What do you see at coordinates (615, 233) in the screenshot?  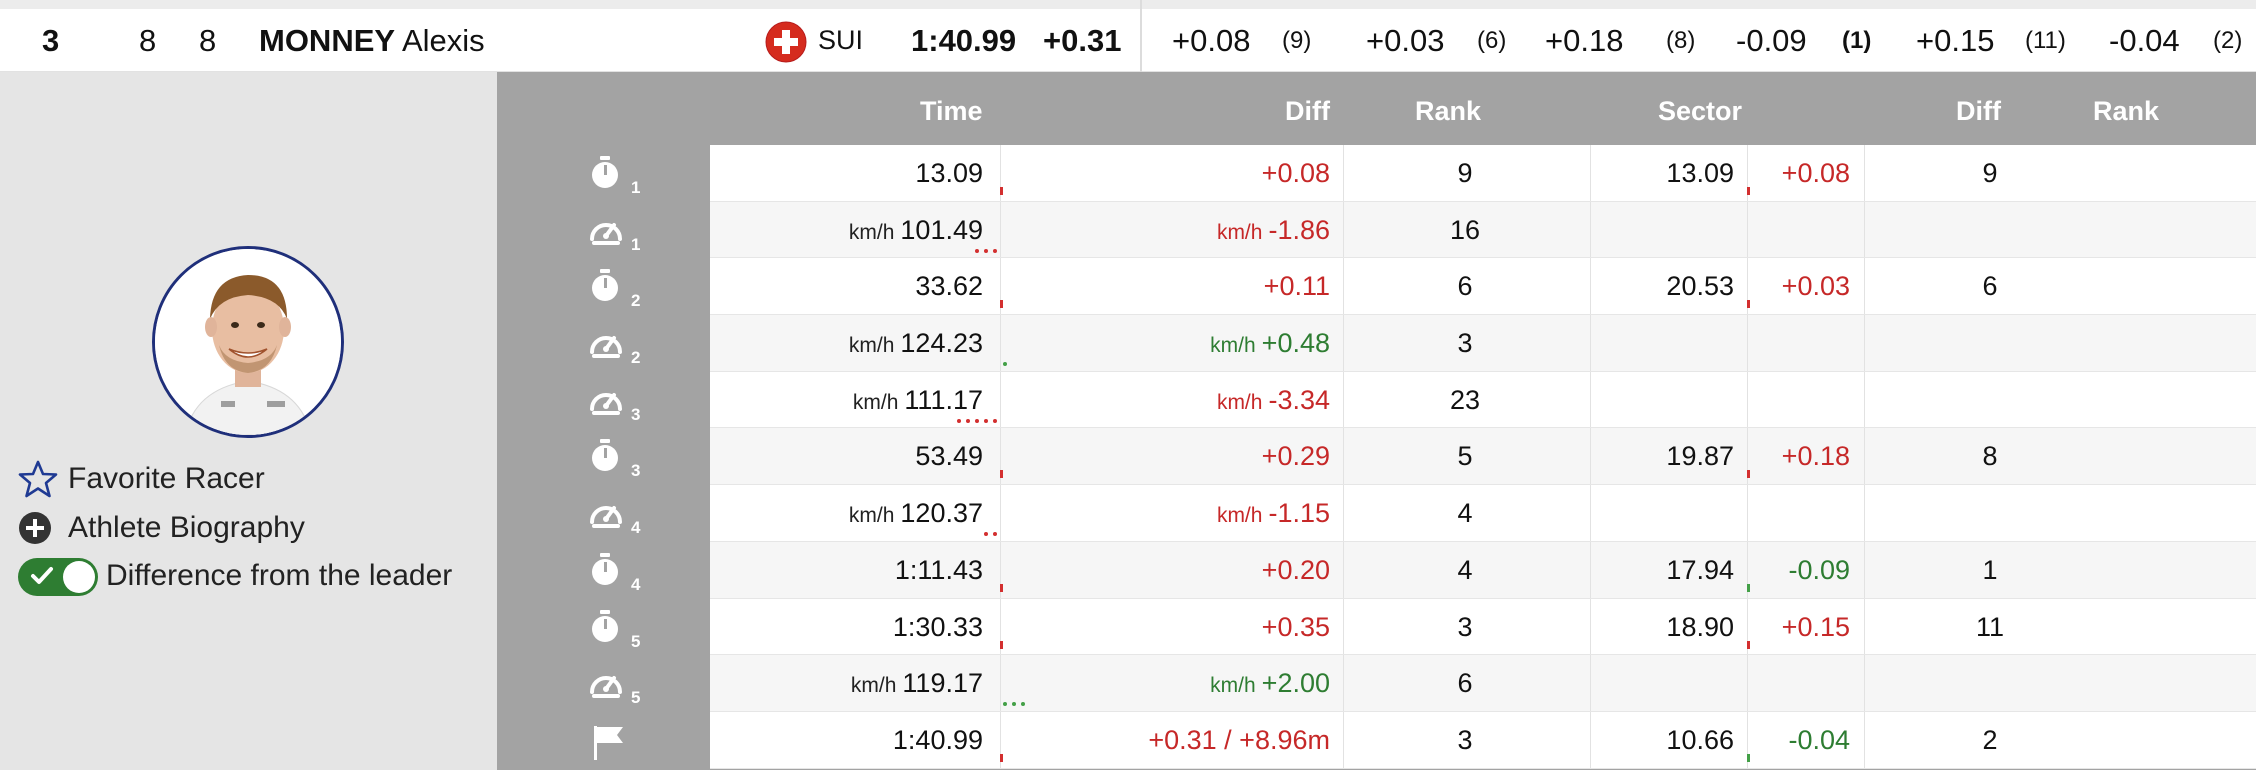 I see `speedometer-icon: 1` at bounding box center [615, 233].